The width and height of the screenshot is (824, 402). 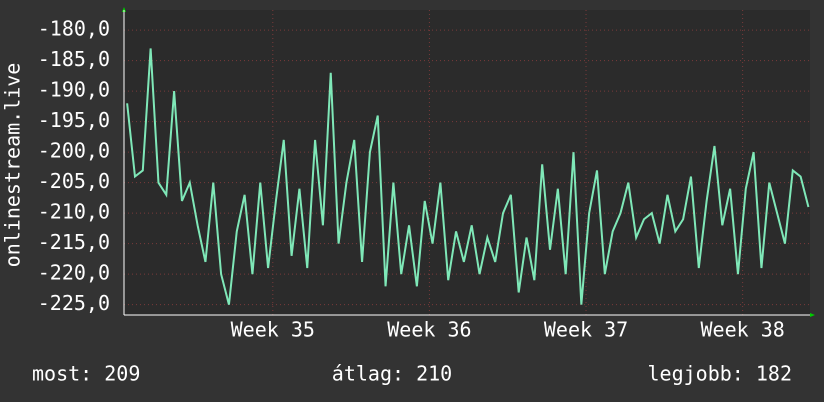 What do you see at coordinates (74, 120) in the screenshot?
I see `y-tick-label: -195,0` at bounding box center [74, 120].